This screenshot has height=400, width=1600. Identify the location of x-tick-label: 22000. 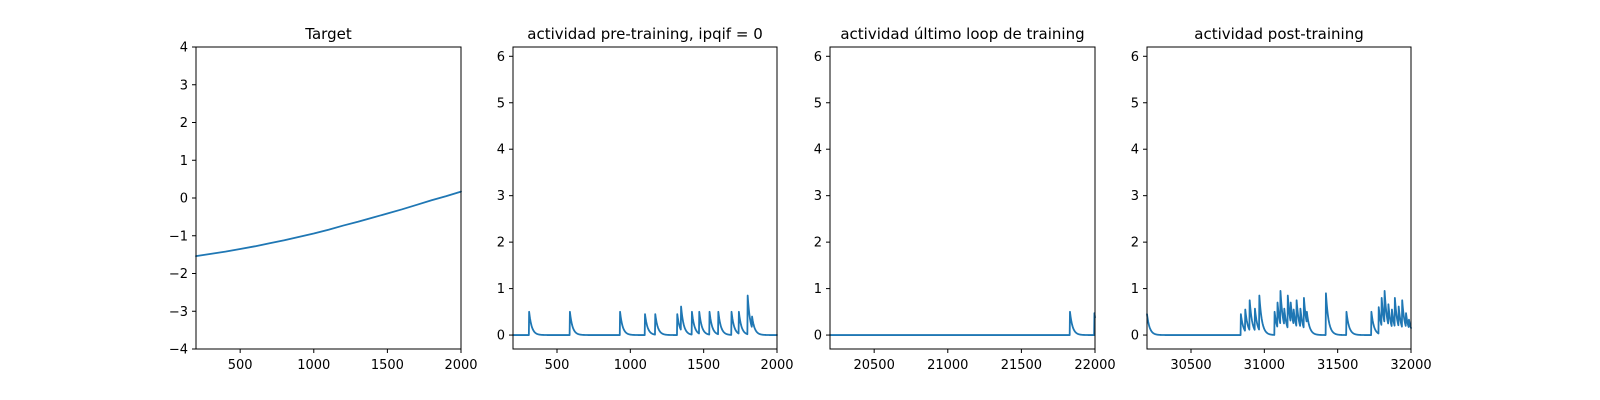
(1094, 365).